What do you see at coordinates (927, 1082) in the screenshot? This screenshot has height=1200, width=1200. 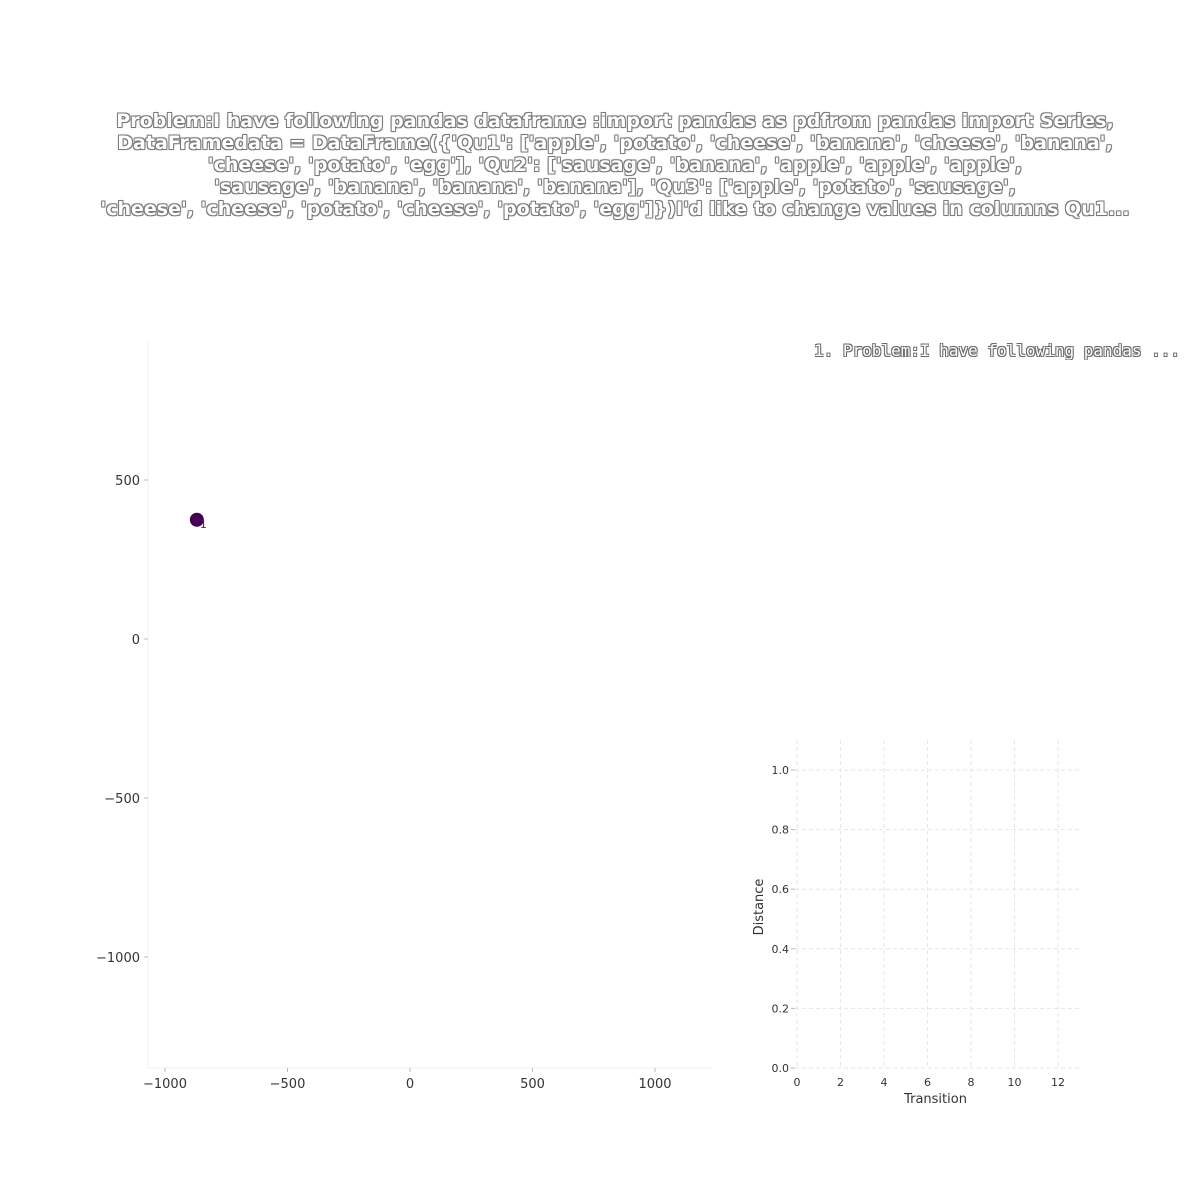 I see `x-tick-label: 6` at bounding box center [927, 1082].